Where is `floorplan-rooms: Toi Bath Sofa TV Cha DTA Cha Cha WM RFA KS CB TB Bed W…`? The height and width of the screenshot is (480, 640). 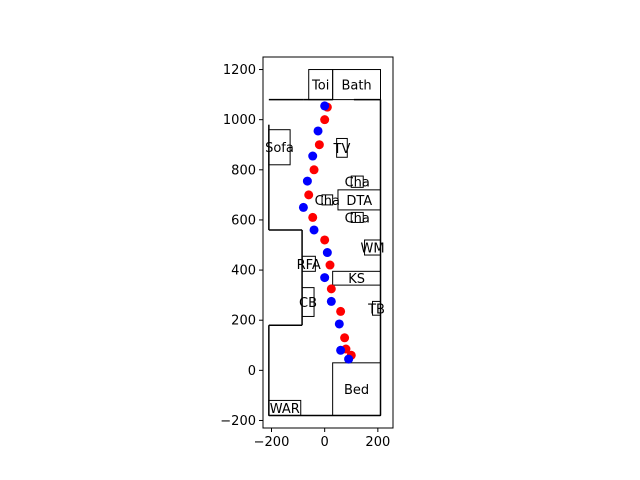 floorplan-rooms: Toi Bath Sofa TV Cha DTA Cha Cha WM RFA KS CB TB Bed W… is located at coordinates (325, 243).